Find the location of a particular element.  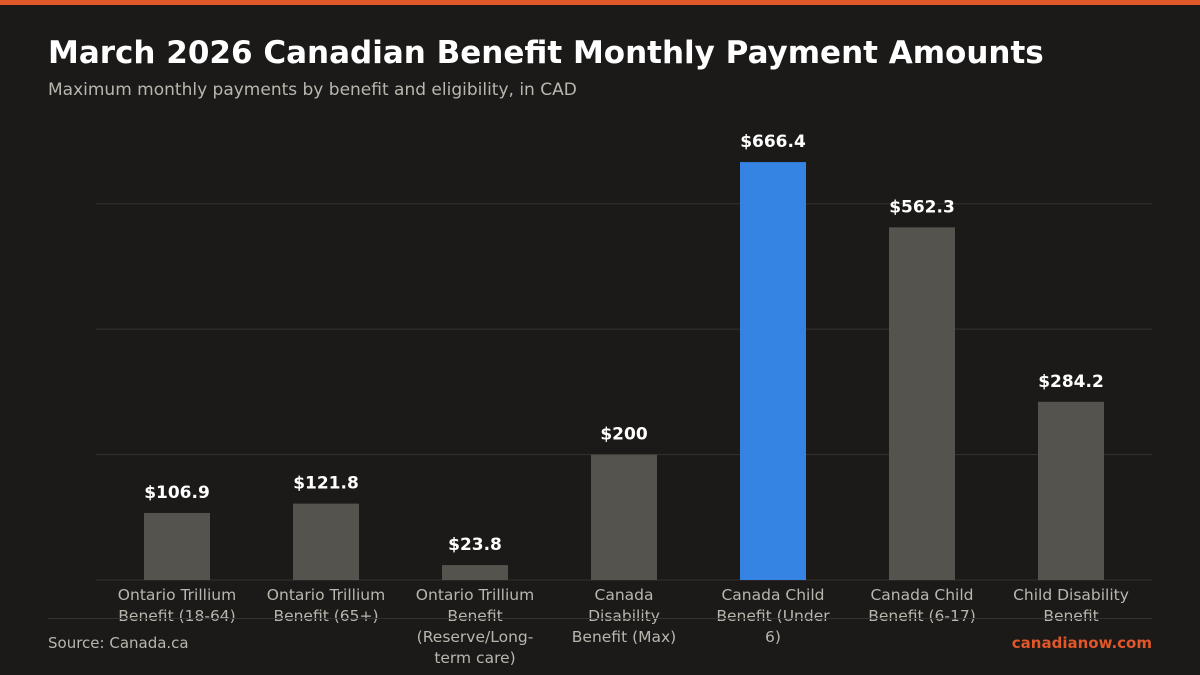

data-label: $121.8 is located at coordinates (326, 484).